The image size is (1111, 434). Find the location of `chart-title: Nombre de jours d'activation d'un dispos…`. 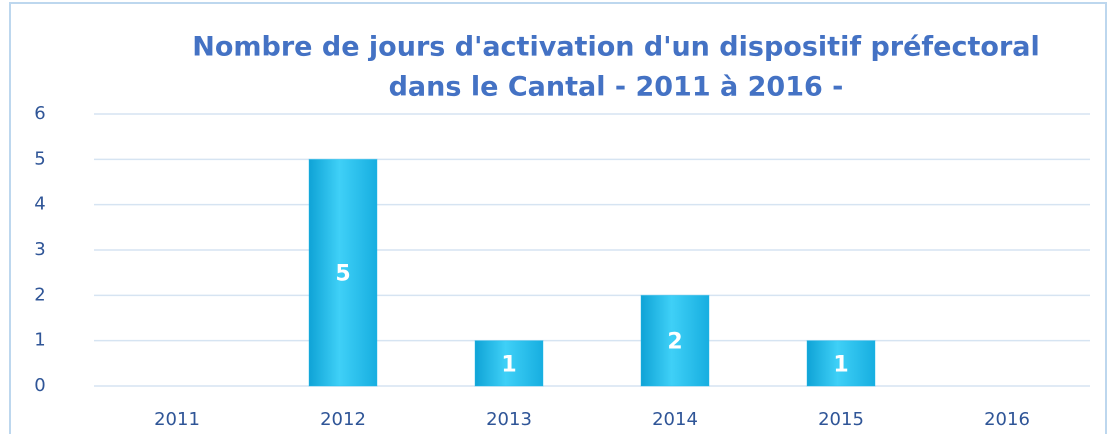

chart-title: Nombre de jours d'activation d'un dispos… is located at coordinates (615, 47).